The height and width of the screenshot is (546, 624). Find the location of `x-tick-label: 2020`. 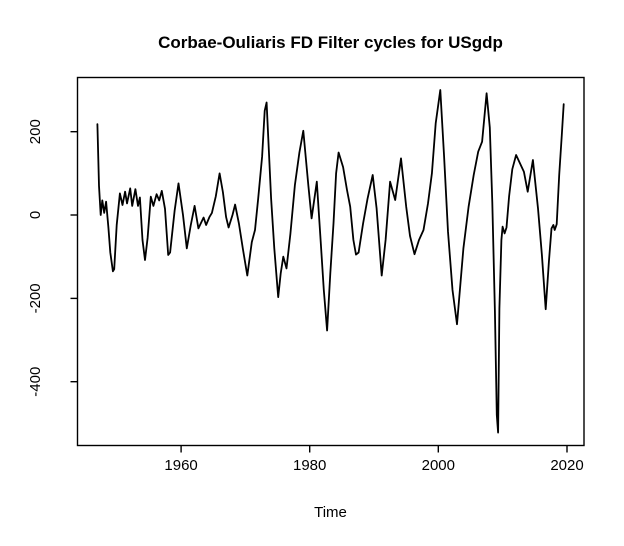

x-tick-label: 2020 is located at coordinates (566, 465).